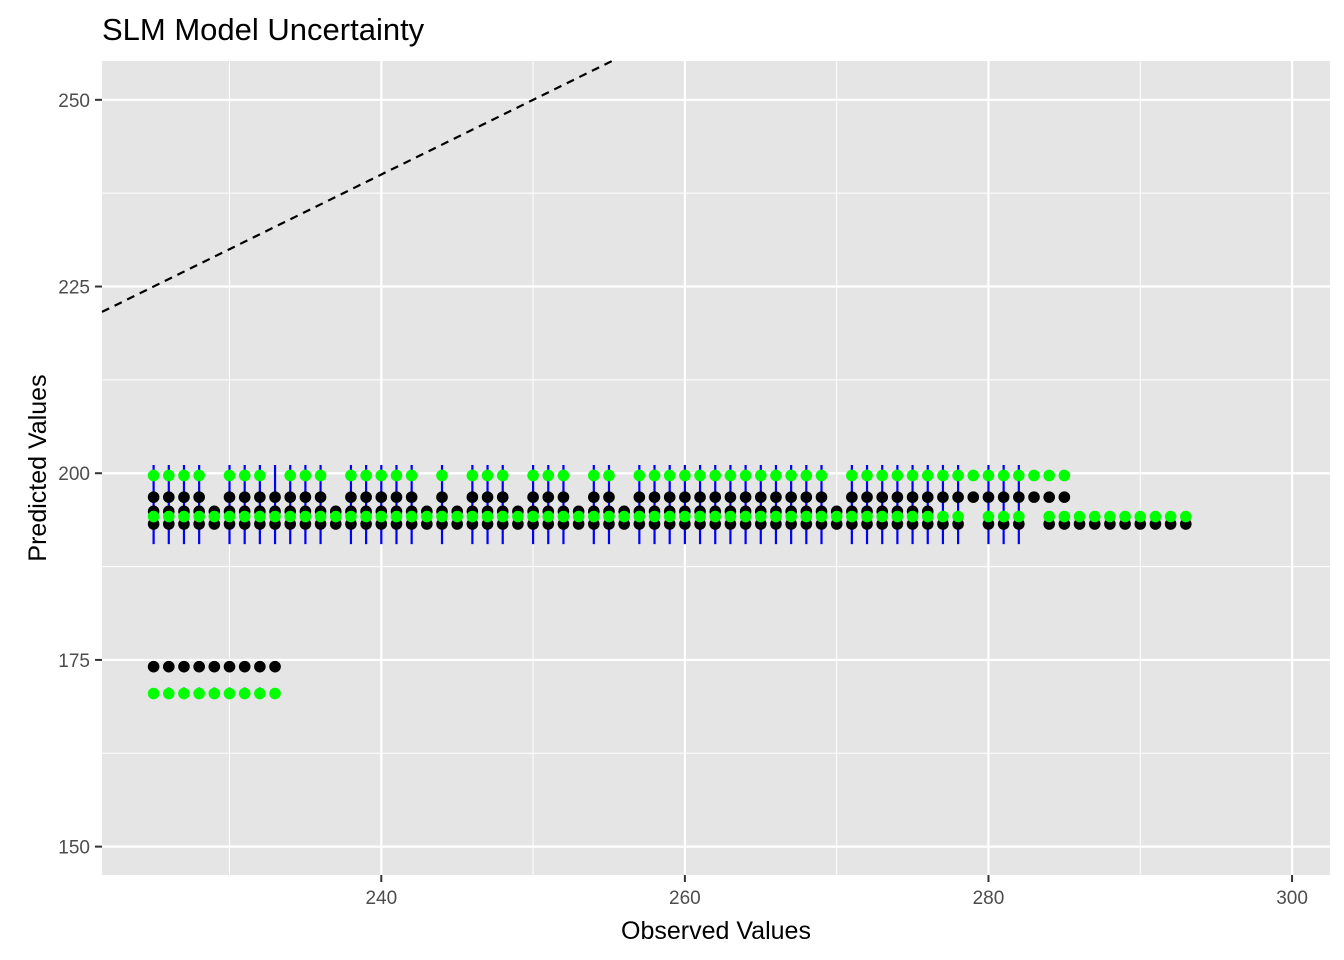  Describe the element at coordinates (74, 101) in the screenshot. I see `y-tick-label: 250` at that location.